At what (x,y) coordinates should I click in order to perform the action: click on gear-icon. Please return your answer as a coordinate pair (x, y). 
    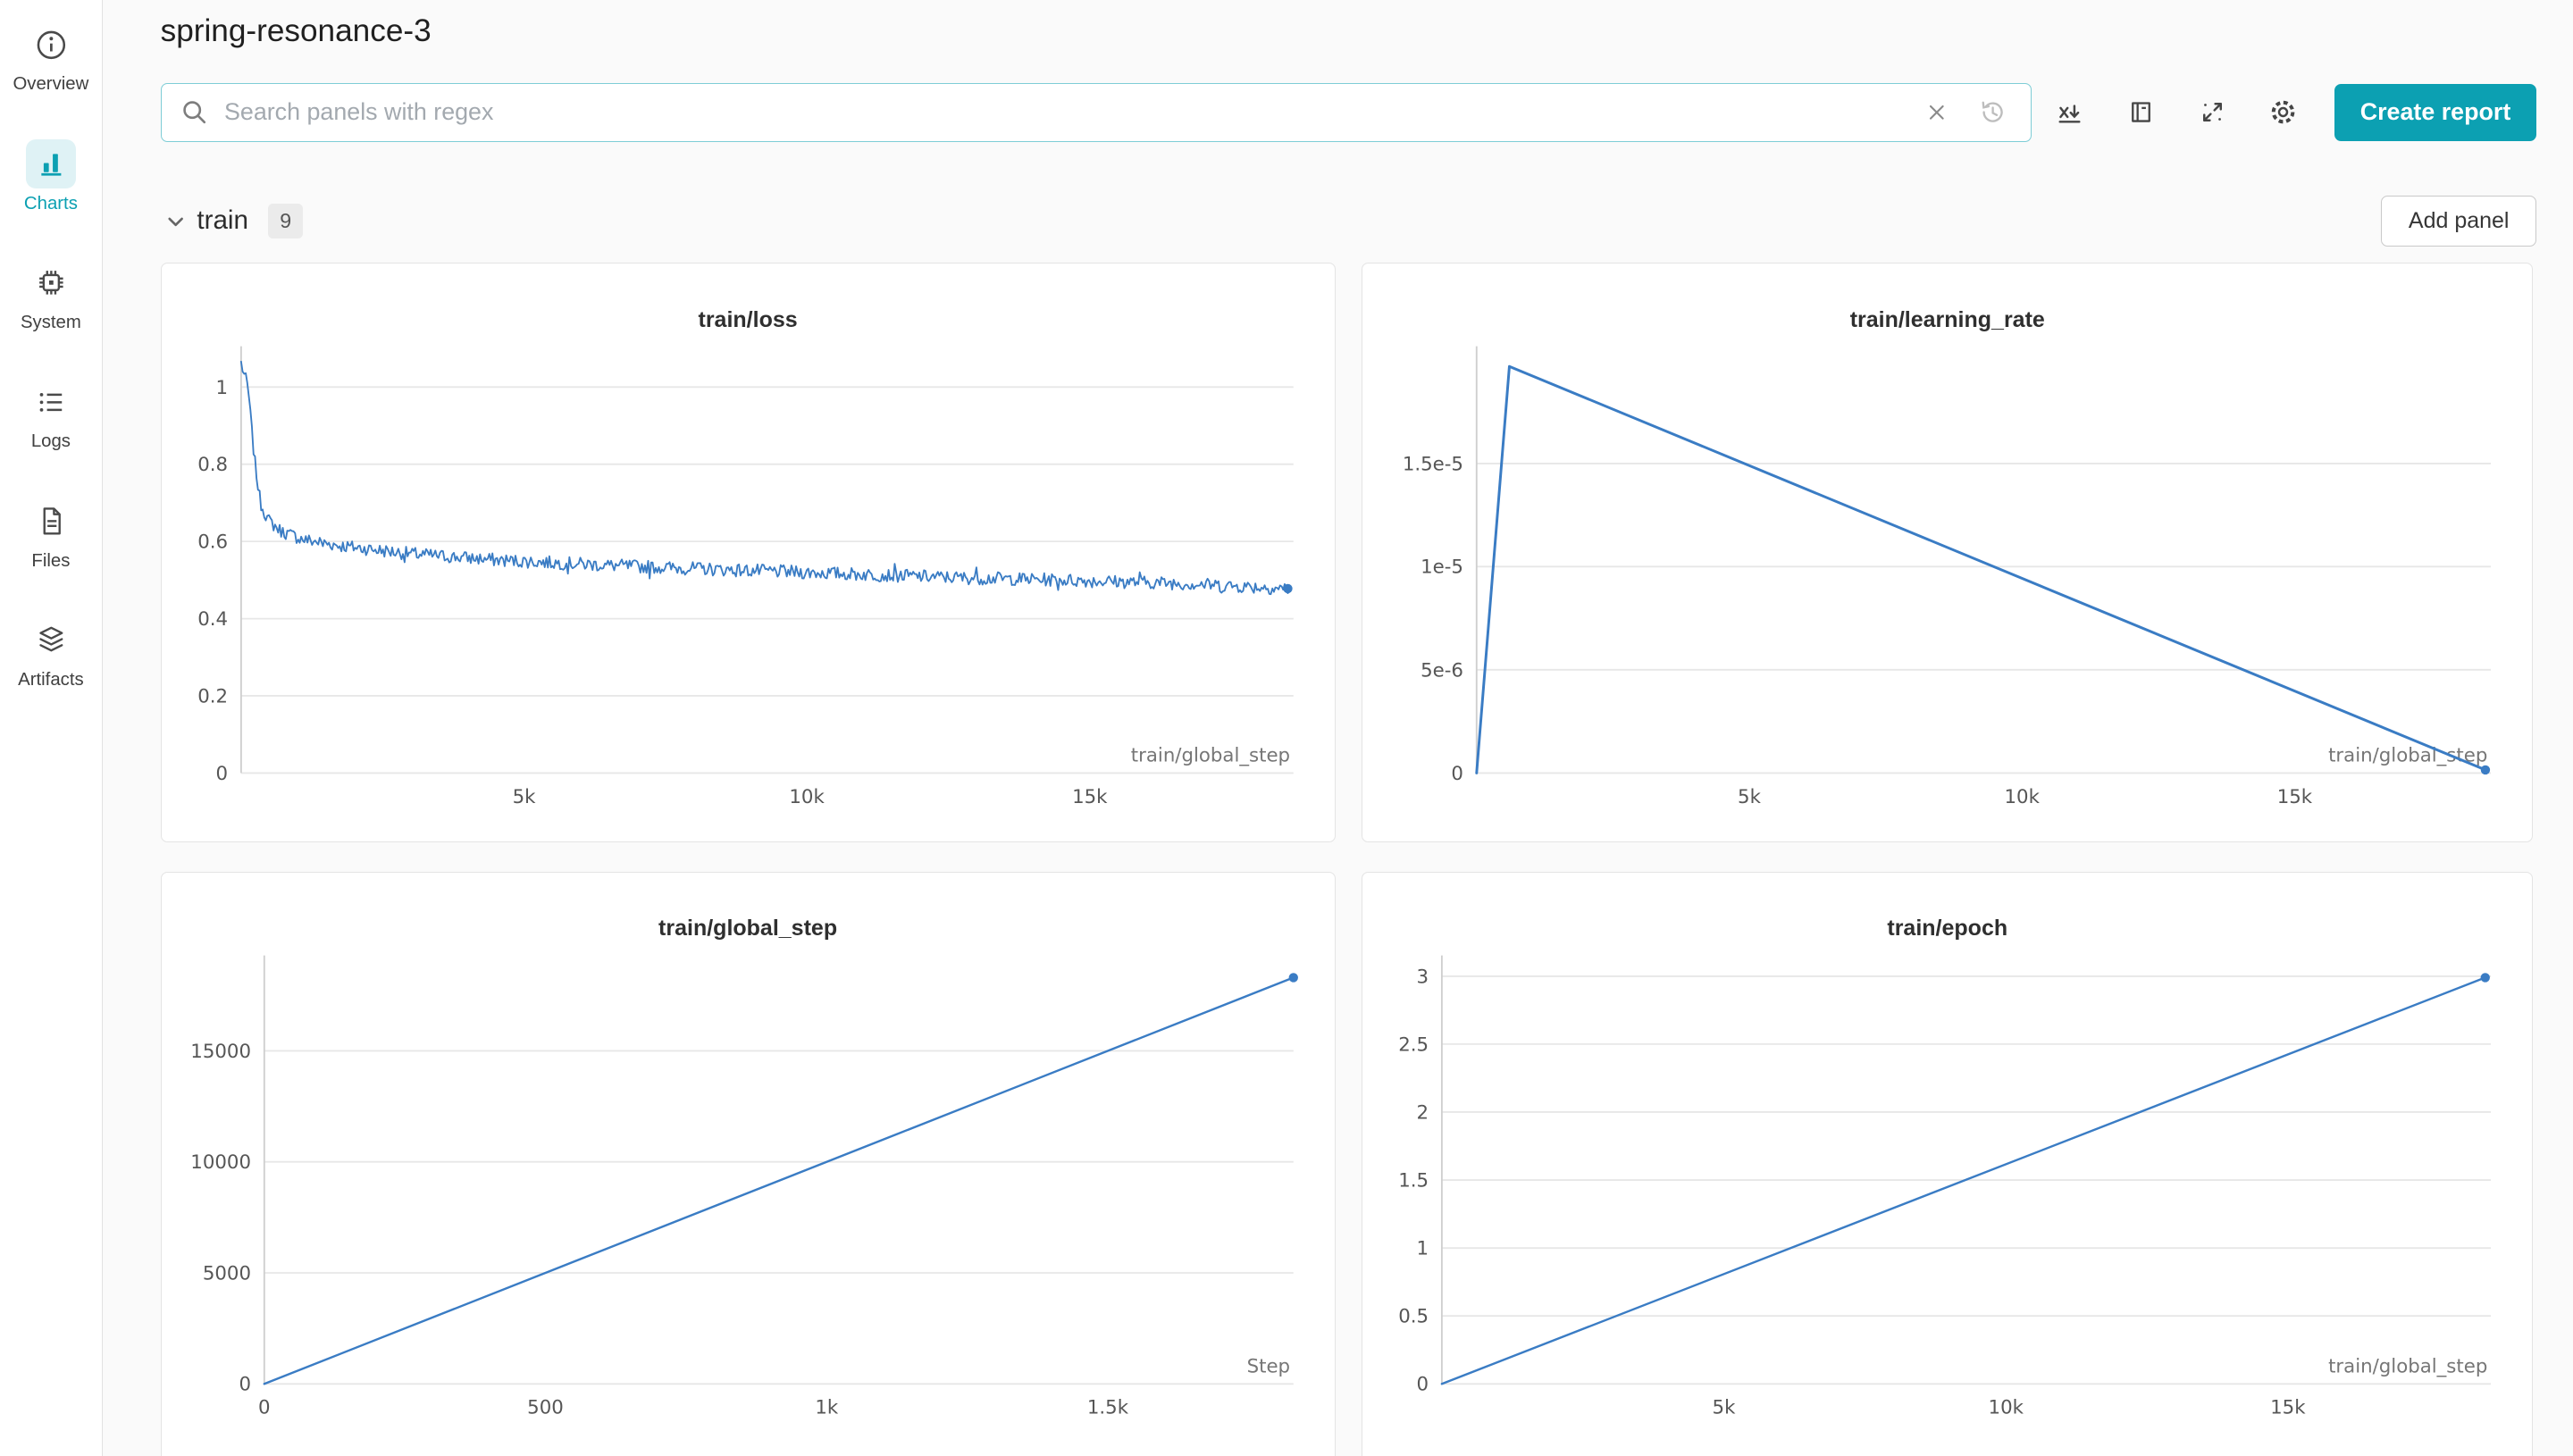
    Looking at the image, I should click on (2283, 112).